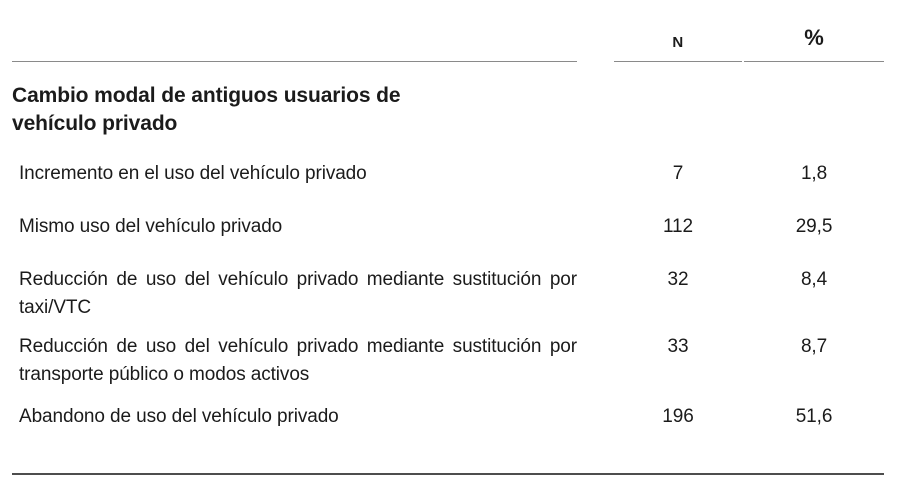  What do you see at coordinates (678, 416) in the screenshot?
I see `cell-n: 196` at bounding box center [678, 416].